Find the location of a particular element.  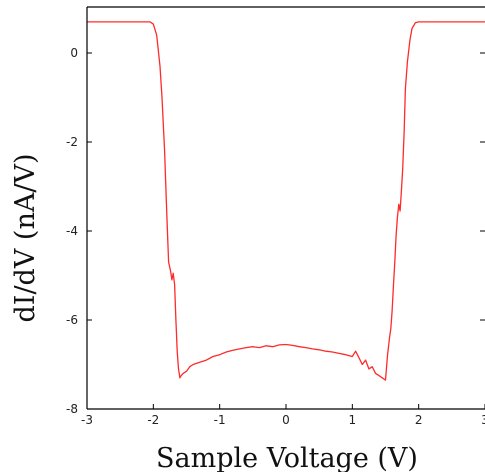

x-tick-label: 1 is located at coordinates (353, 420).